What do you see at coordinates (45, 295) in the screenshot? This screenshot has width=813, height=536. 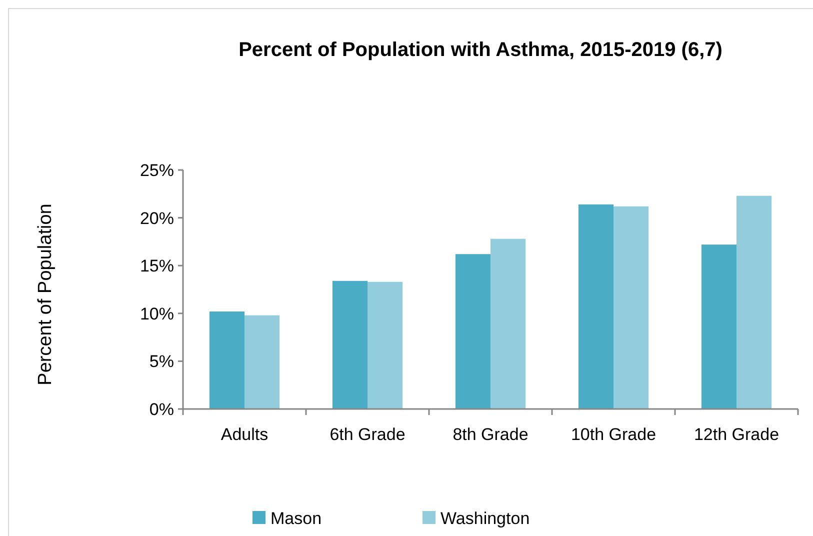 I see `y-axis-title: Percent of Population` at bounding box center [45, 295].